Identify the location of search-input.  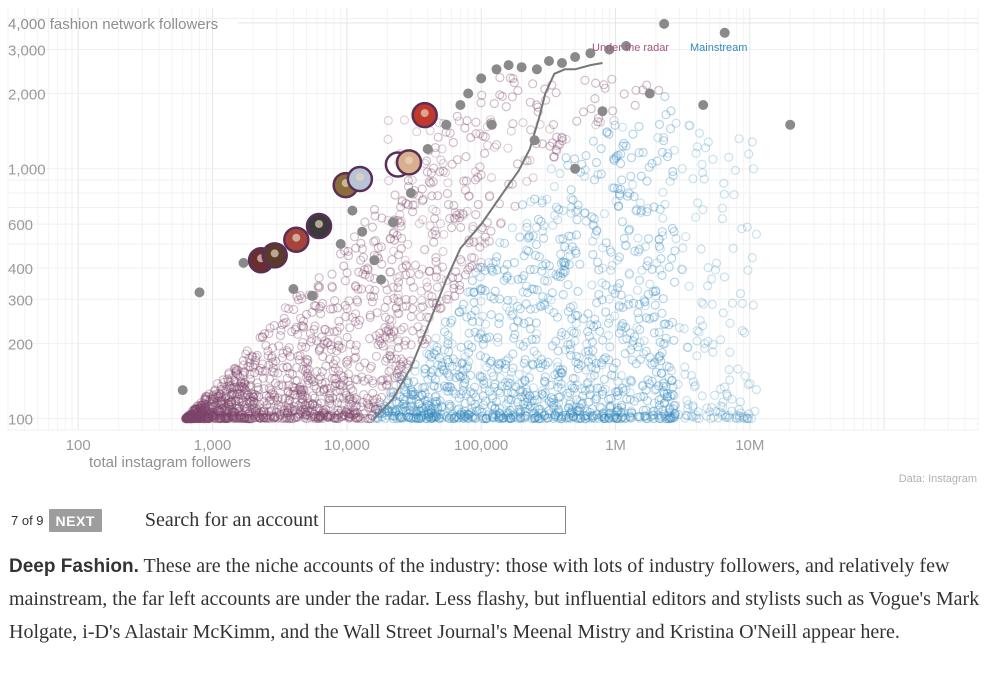
(444, 520).